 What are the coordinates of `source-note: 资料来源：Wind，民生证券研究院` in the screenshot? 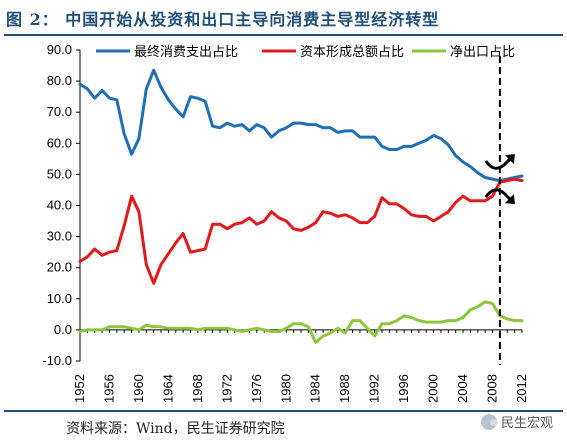 It's located at (175, 429).